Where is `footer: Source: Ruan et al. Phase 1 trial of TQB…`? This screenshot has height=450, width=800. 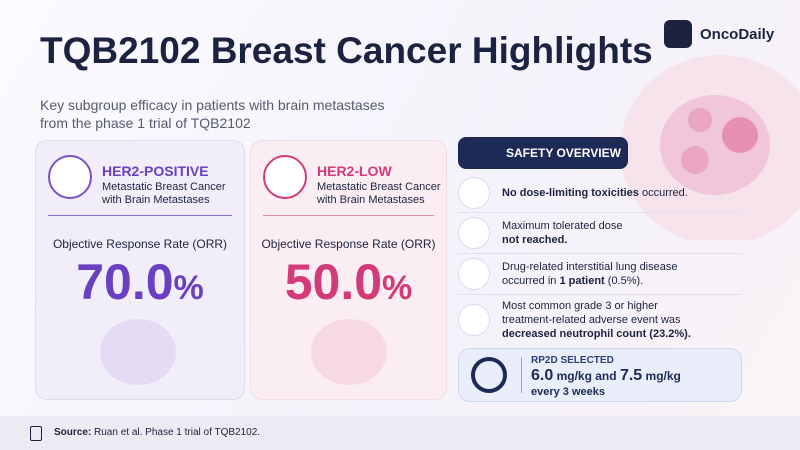 footer: Source: Ruan et al. Phase 1 trial of TQB… is located at coordinates (400, 433).